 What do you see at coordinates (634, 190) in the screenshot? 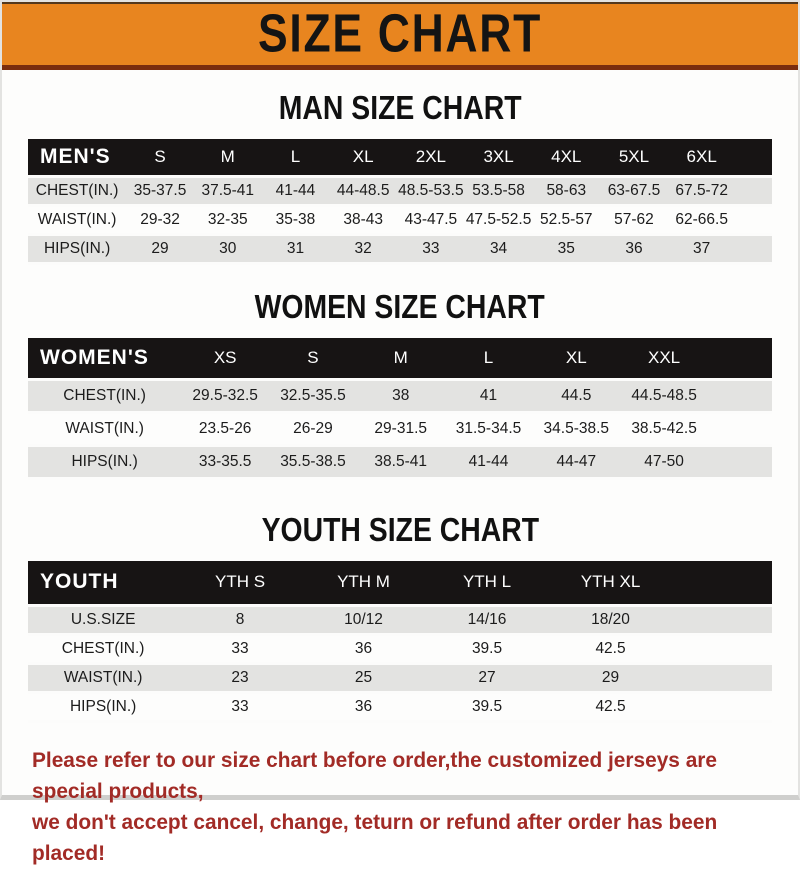
I see `size-value: 63-67.5` at bounding box center [634, 190].